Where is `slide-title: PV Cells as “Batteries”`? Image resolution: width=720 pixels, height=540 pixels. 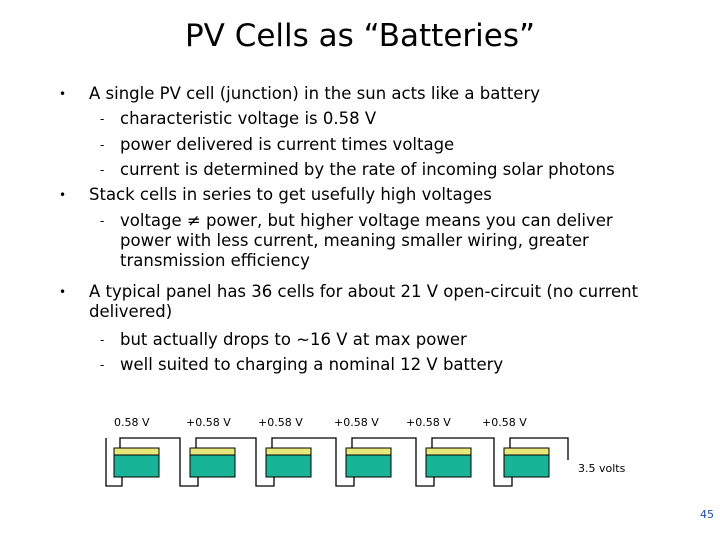 slide-title: PV Cells as “Batteries” is located at coordinates (360, 36).